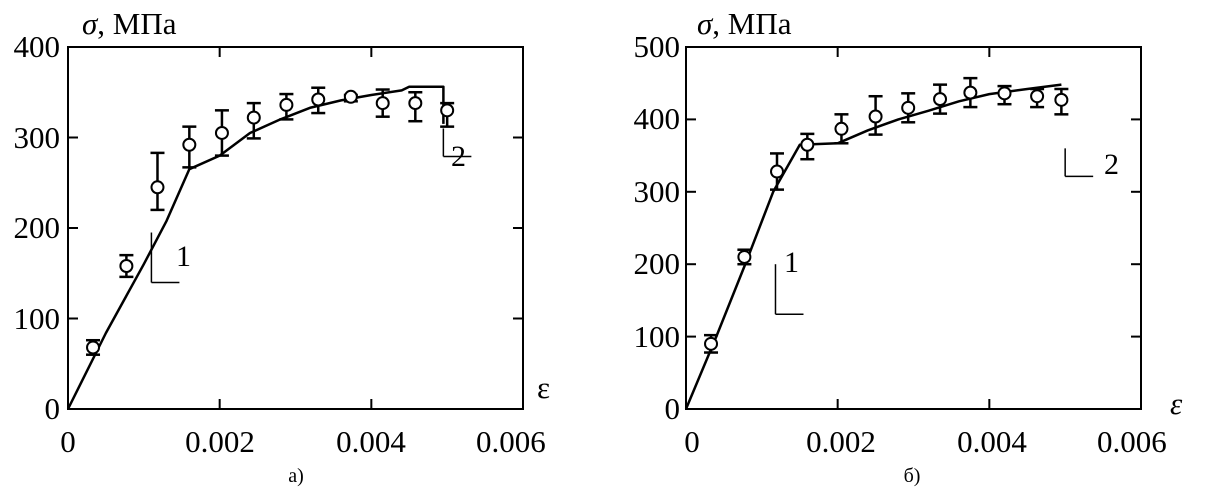 This screenshot has height=489, width=1231. What do you see at coordinates (296, 476) in the screenshot?
I see `panel-a-caption: а)` at bounding box center [296, 476].